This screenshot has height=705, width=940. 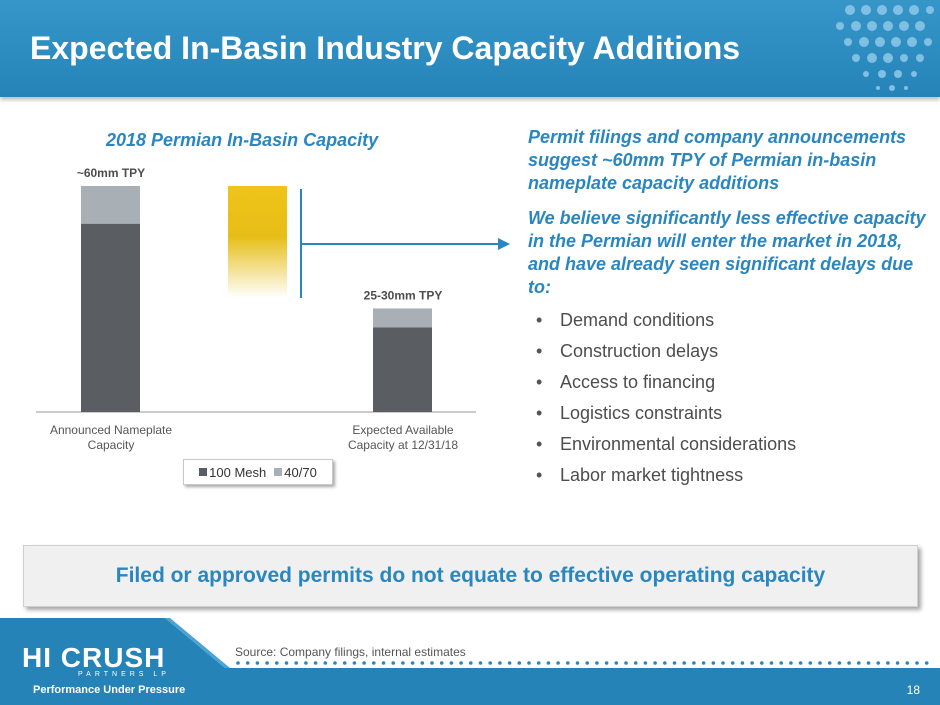 I want to click on list-item: • Logistics constraints, so click(x=728, y=413).